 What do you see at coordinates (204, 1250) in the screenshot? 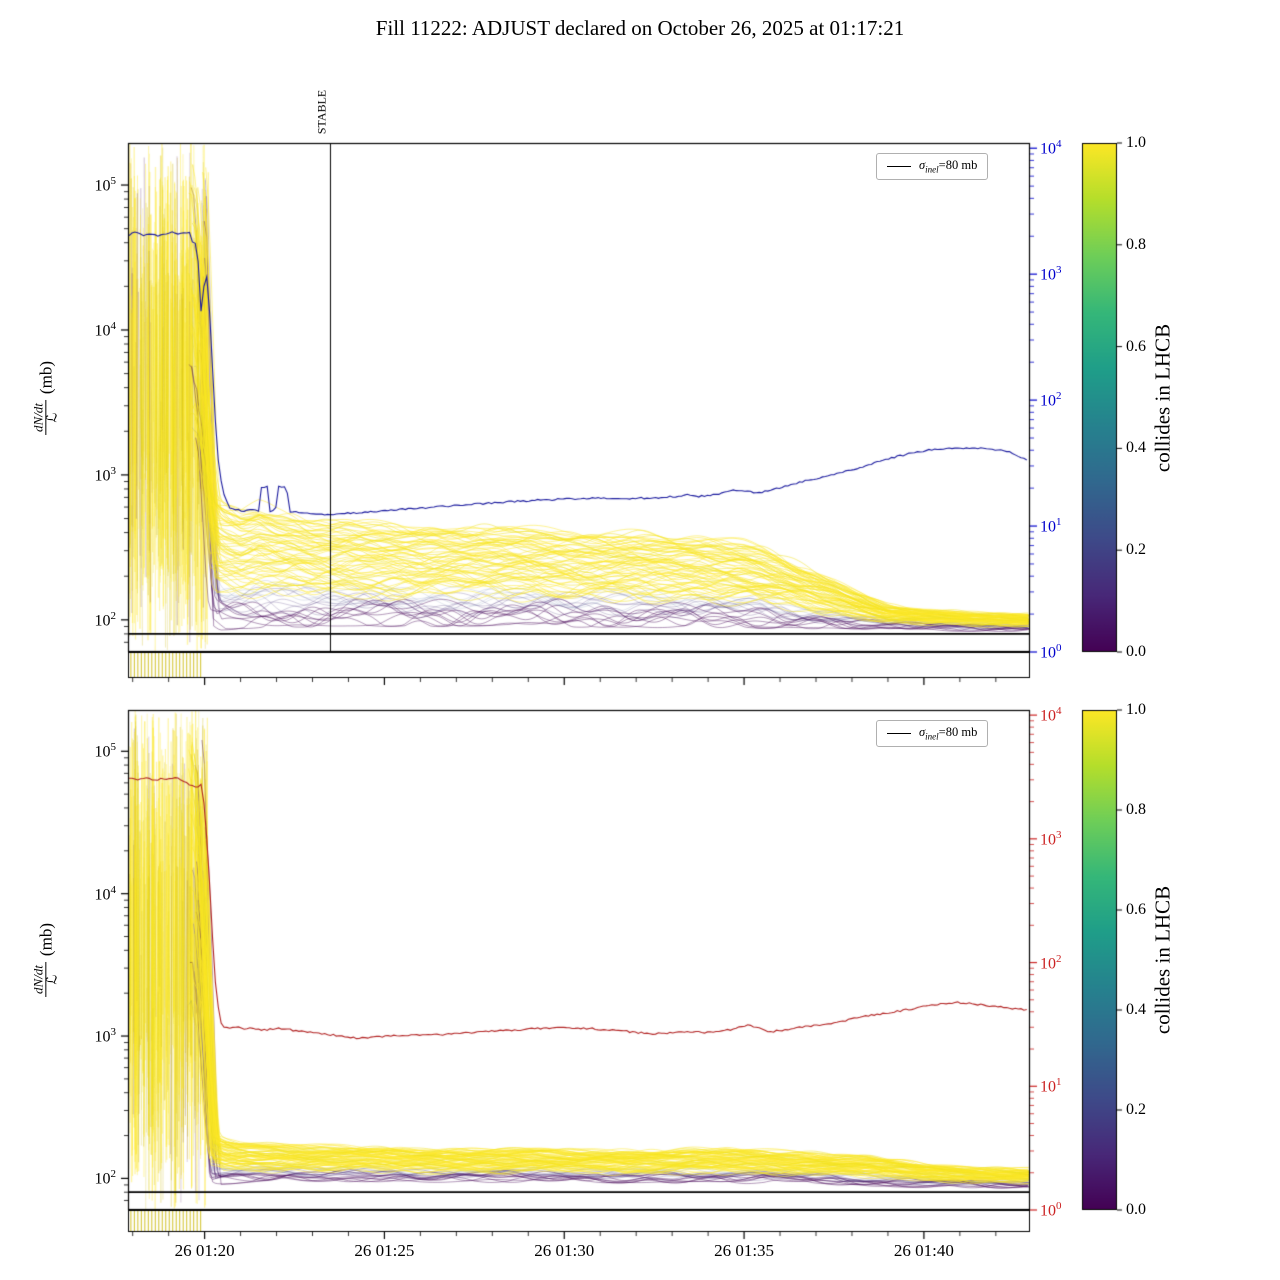
I see `x-tick-label: 26 01:20` at bounding box center [204, 1250].